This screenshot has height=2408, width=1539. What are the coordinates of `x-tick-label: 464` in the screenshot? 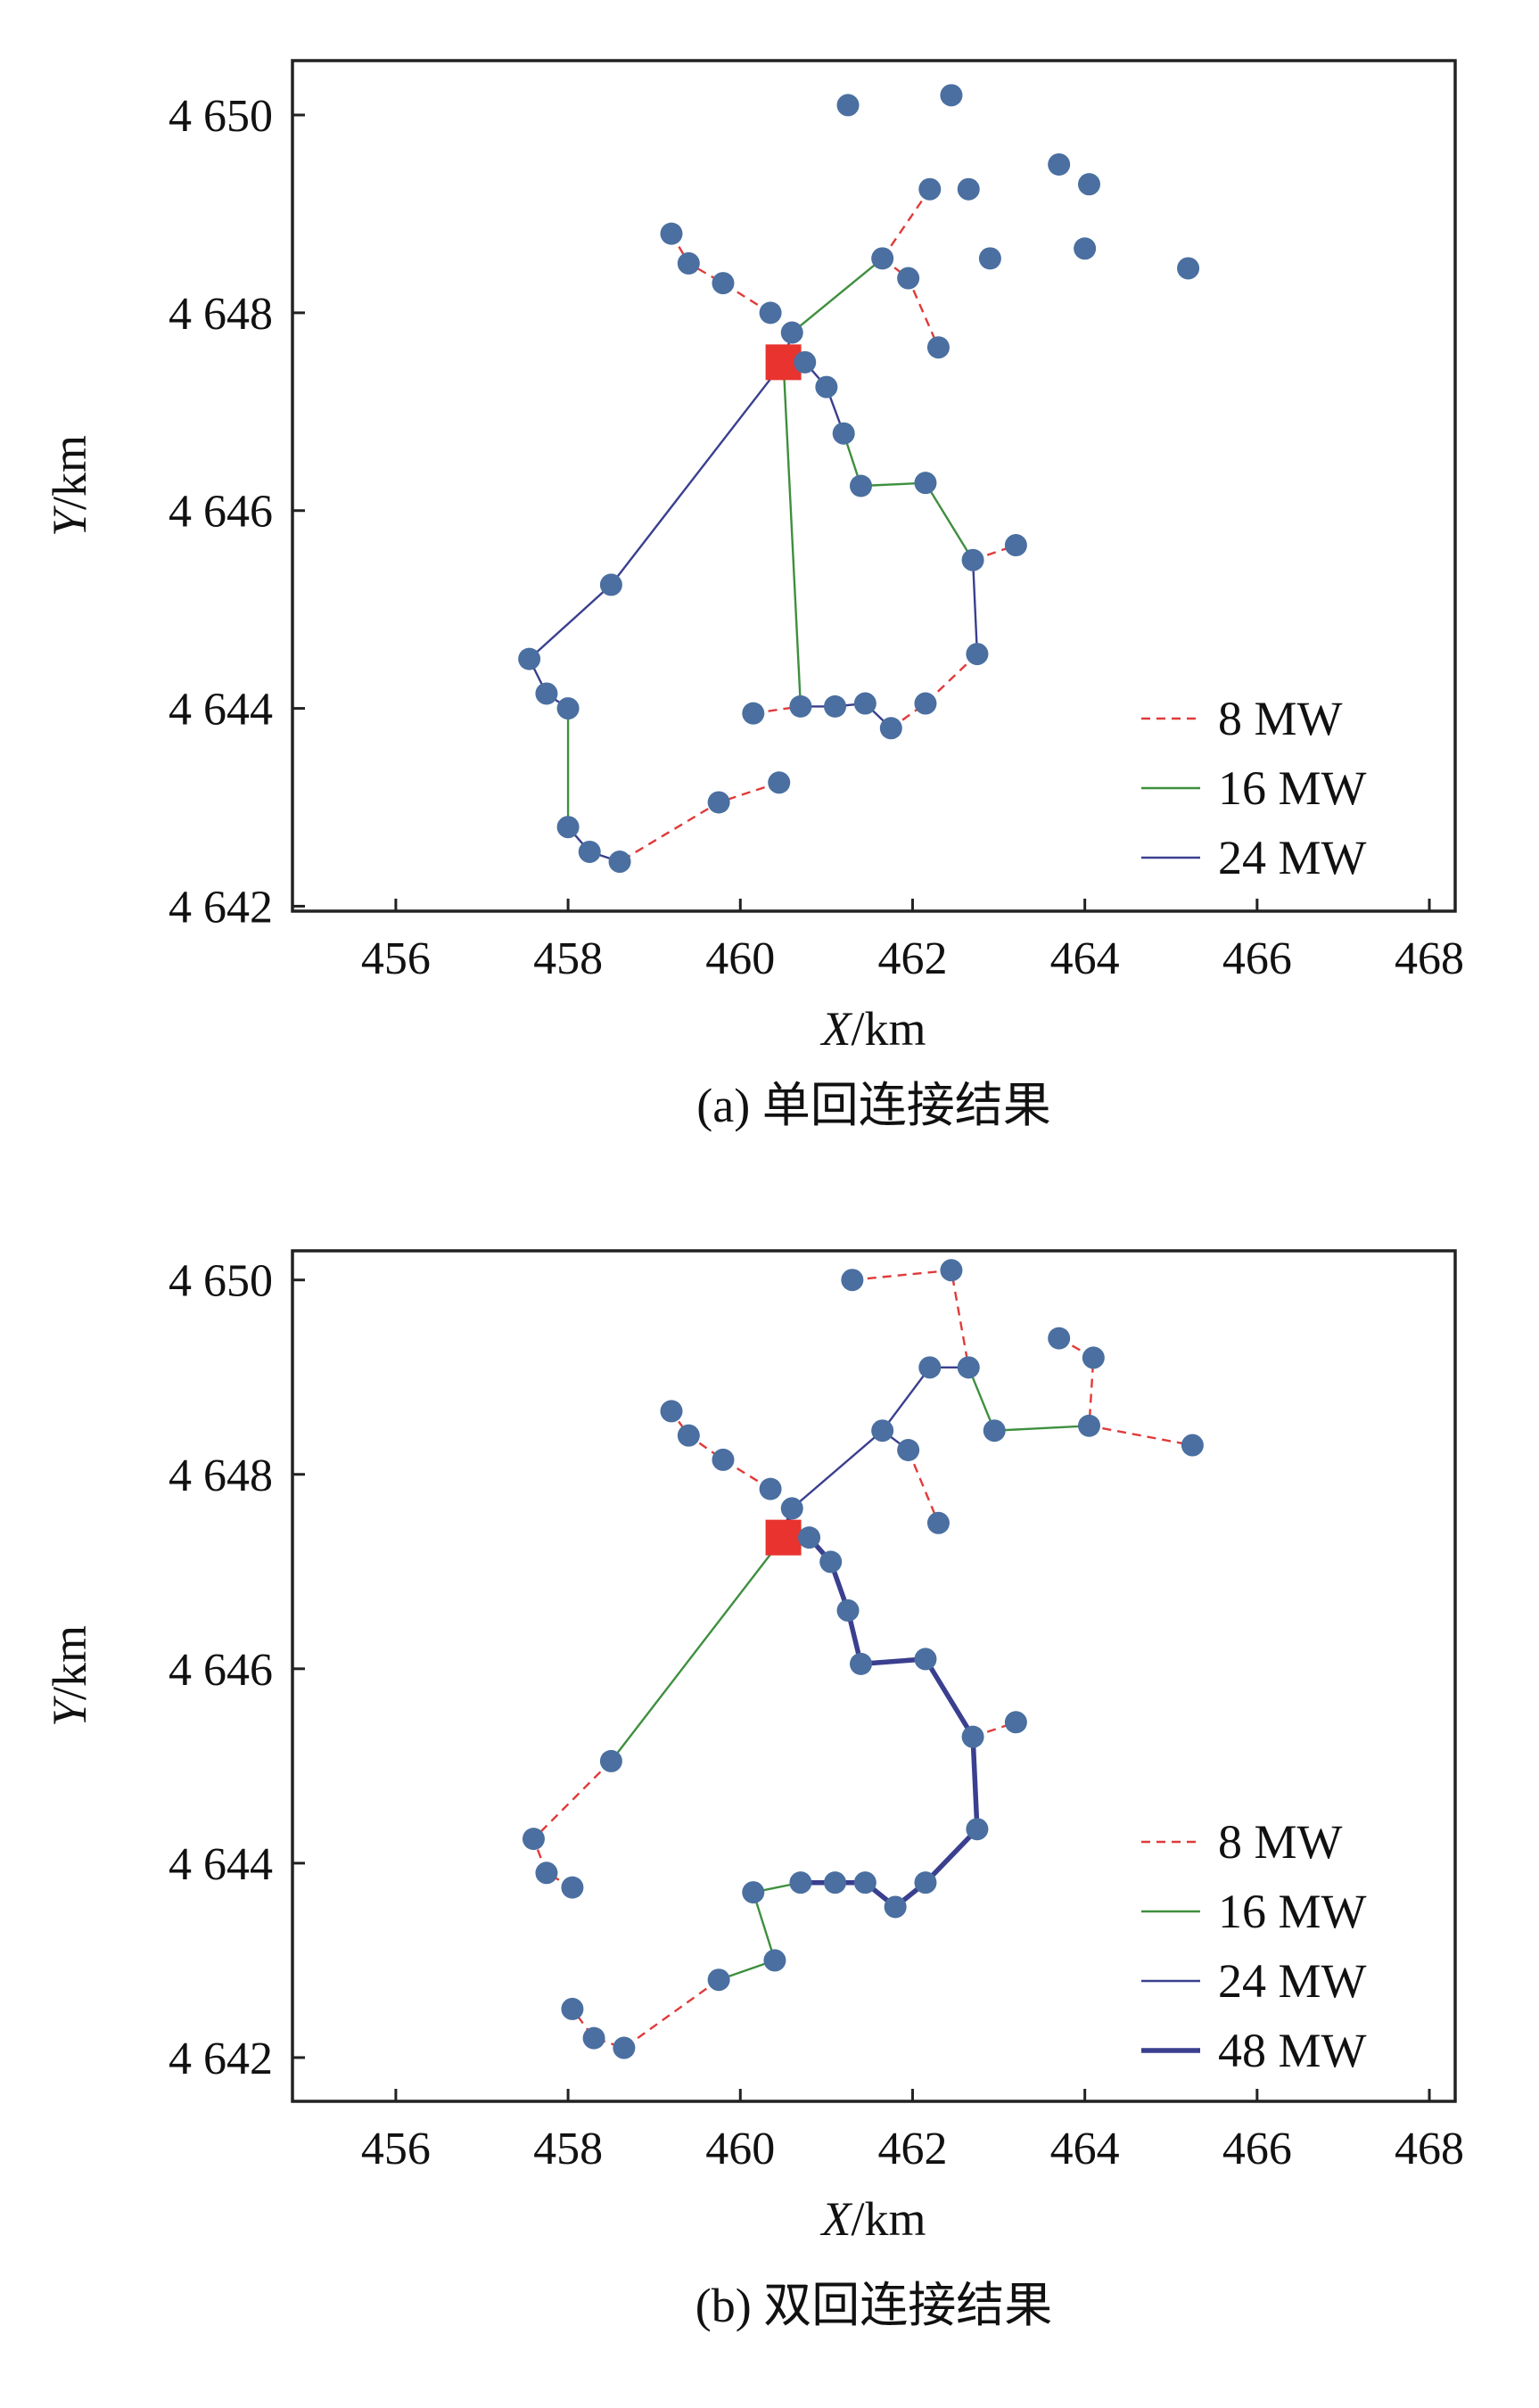 It's located at (1085, 2149).